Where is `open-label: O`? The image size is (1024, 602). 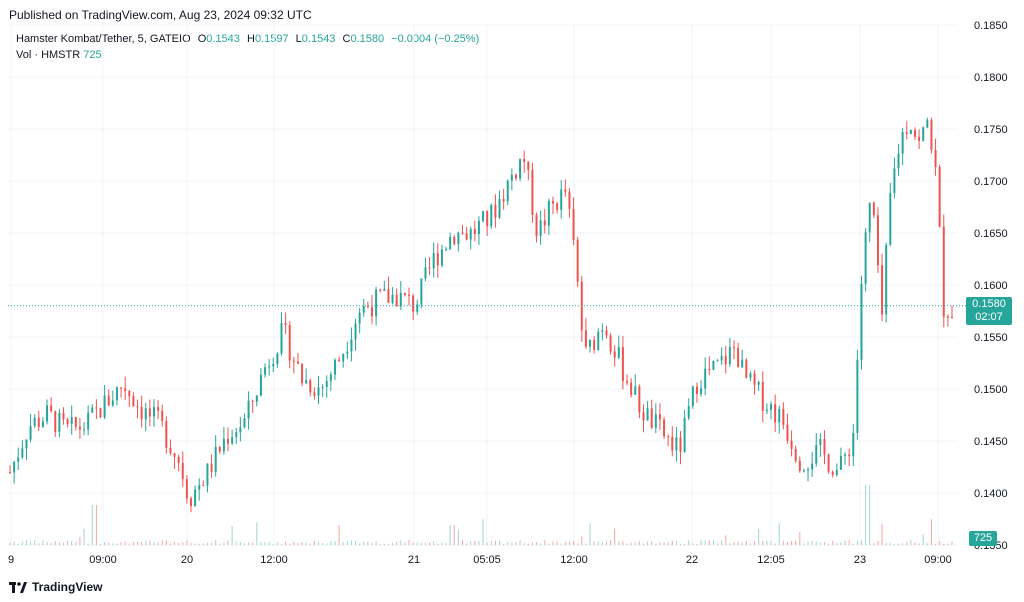 open-label: O is located at coordinates (202, 39).